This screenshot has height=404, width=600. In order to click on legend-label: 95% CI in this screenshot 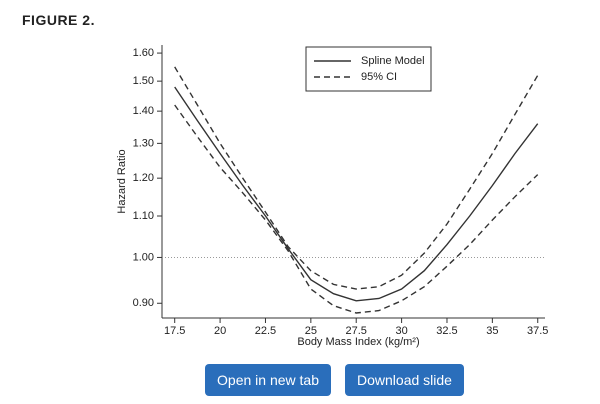, I will do `click(379, 77)`.